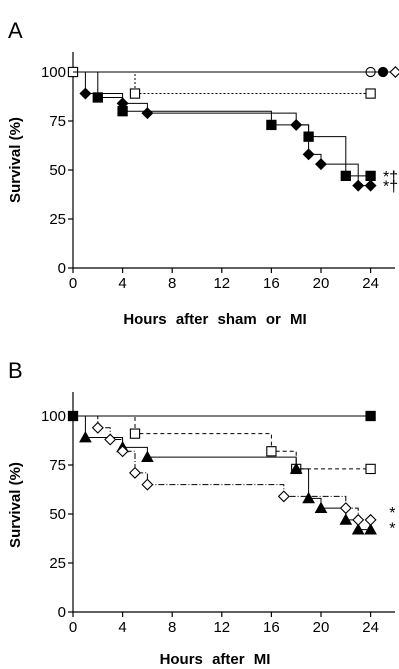  I want to click on panel-letter: A, so click(15, 30).